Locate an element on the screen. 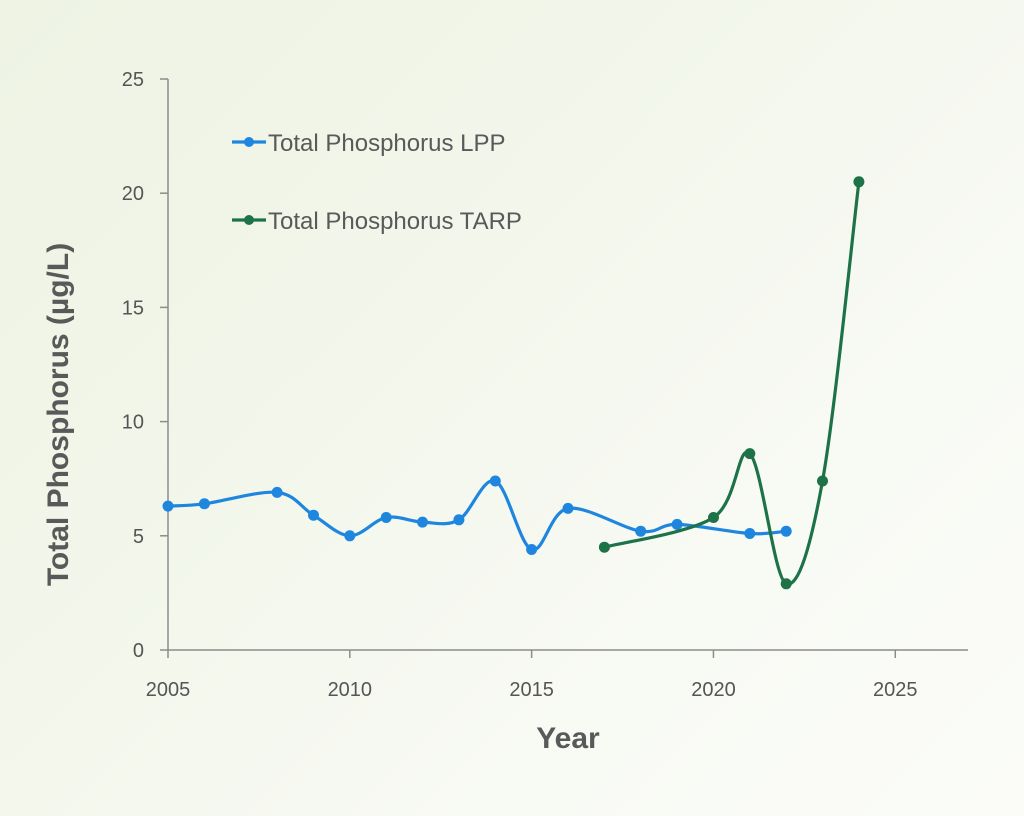 The width and height of the screenshot is (1024, 816). x-tick-label: 2015 is located at coordinates (531, 690).